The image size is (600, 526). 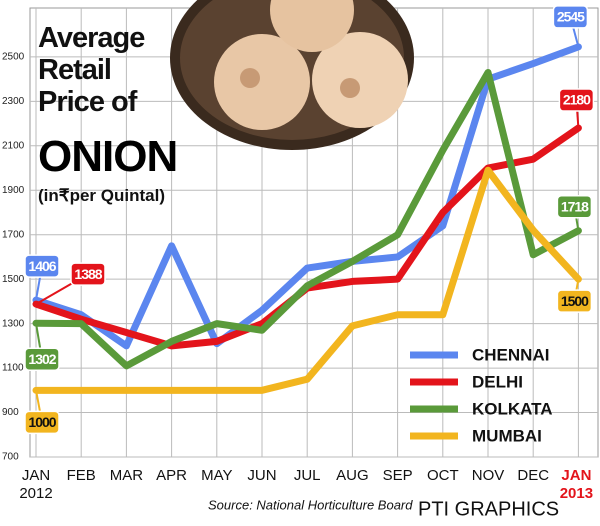 I want to click on legend-label: MUMBAI, so click(x=507, y=435).